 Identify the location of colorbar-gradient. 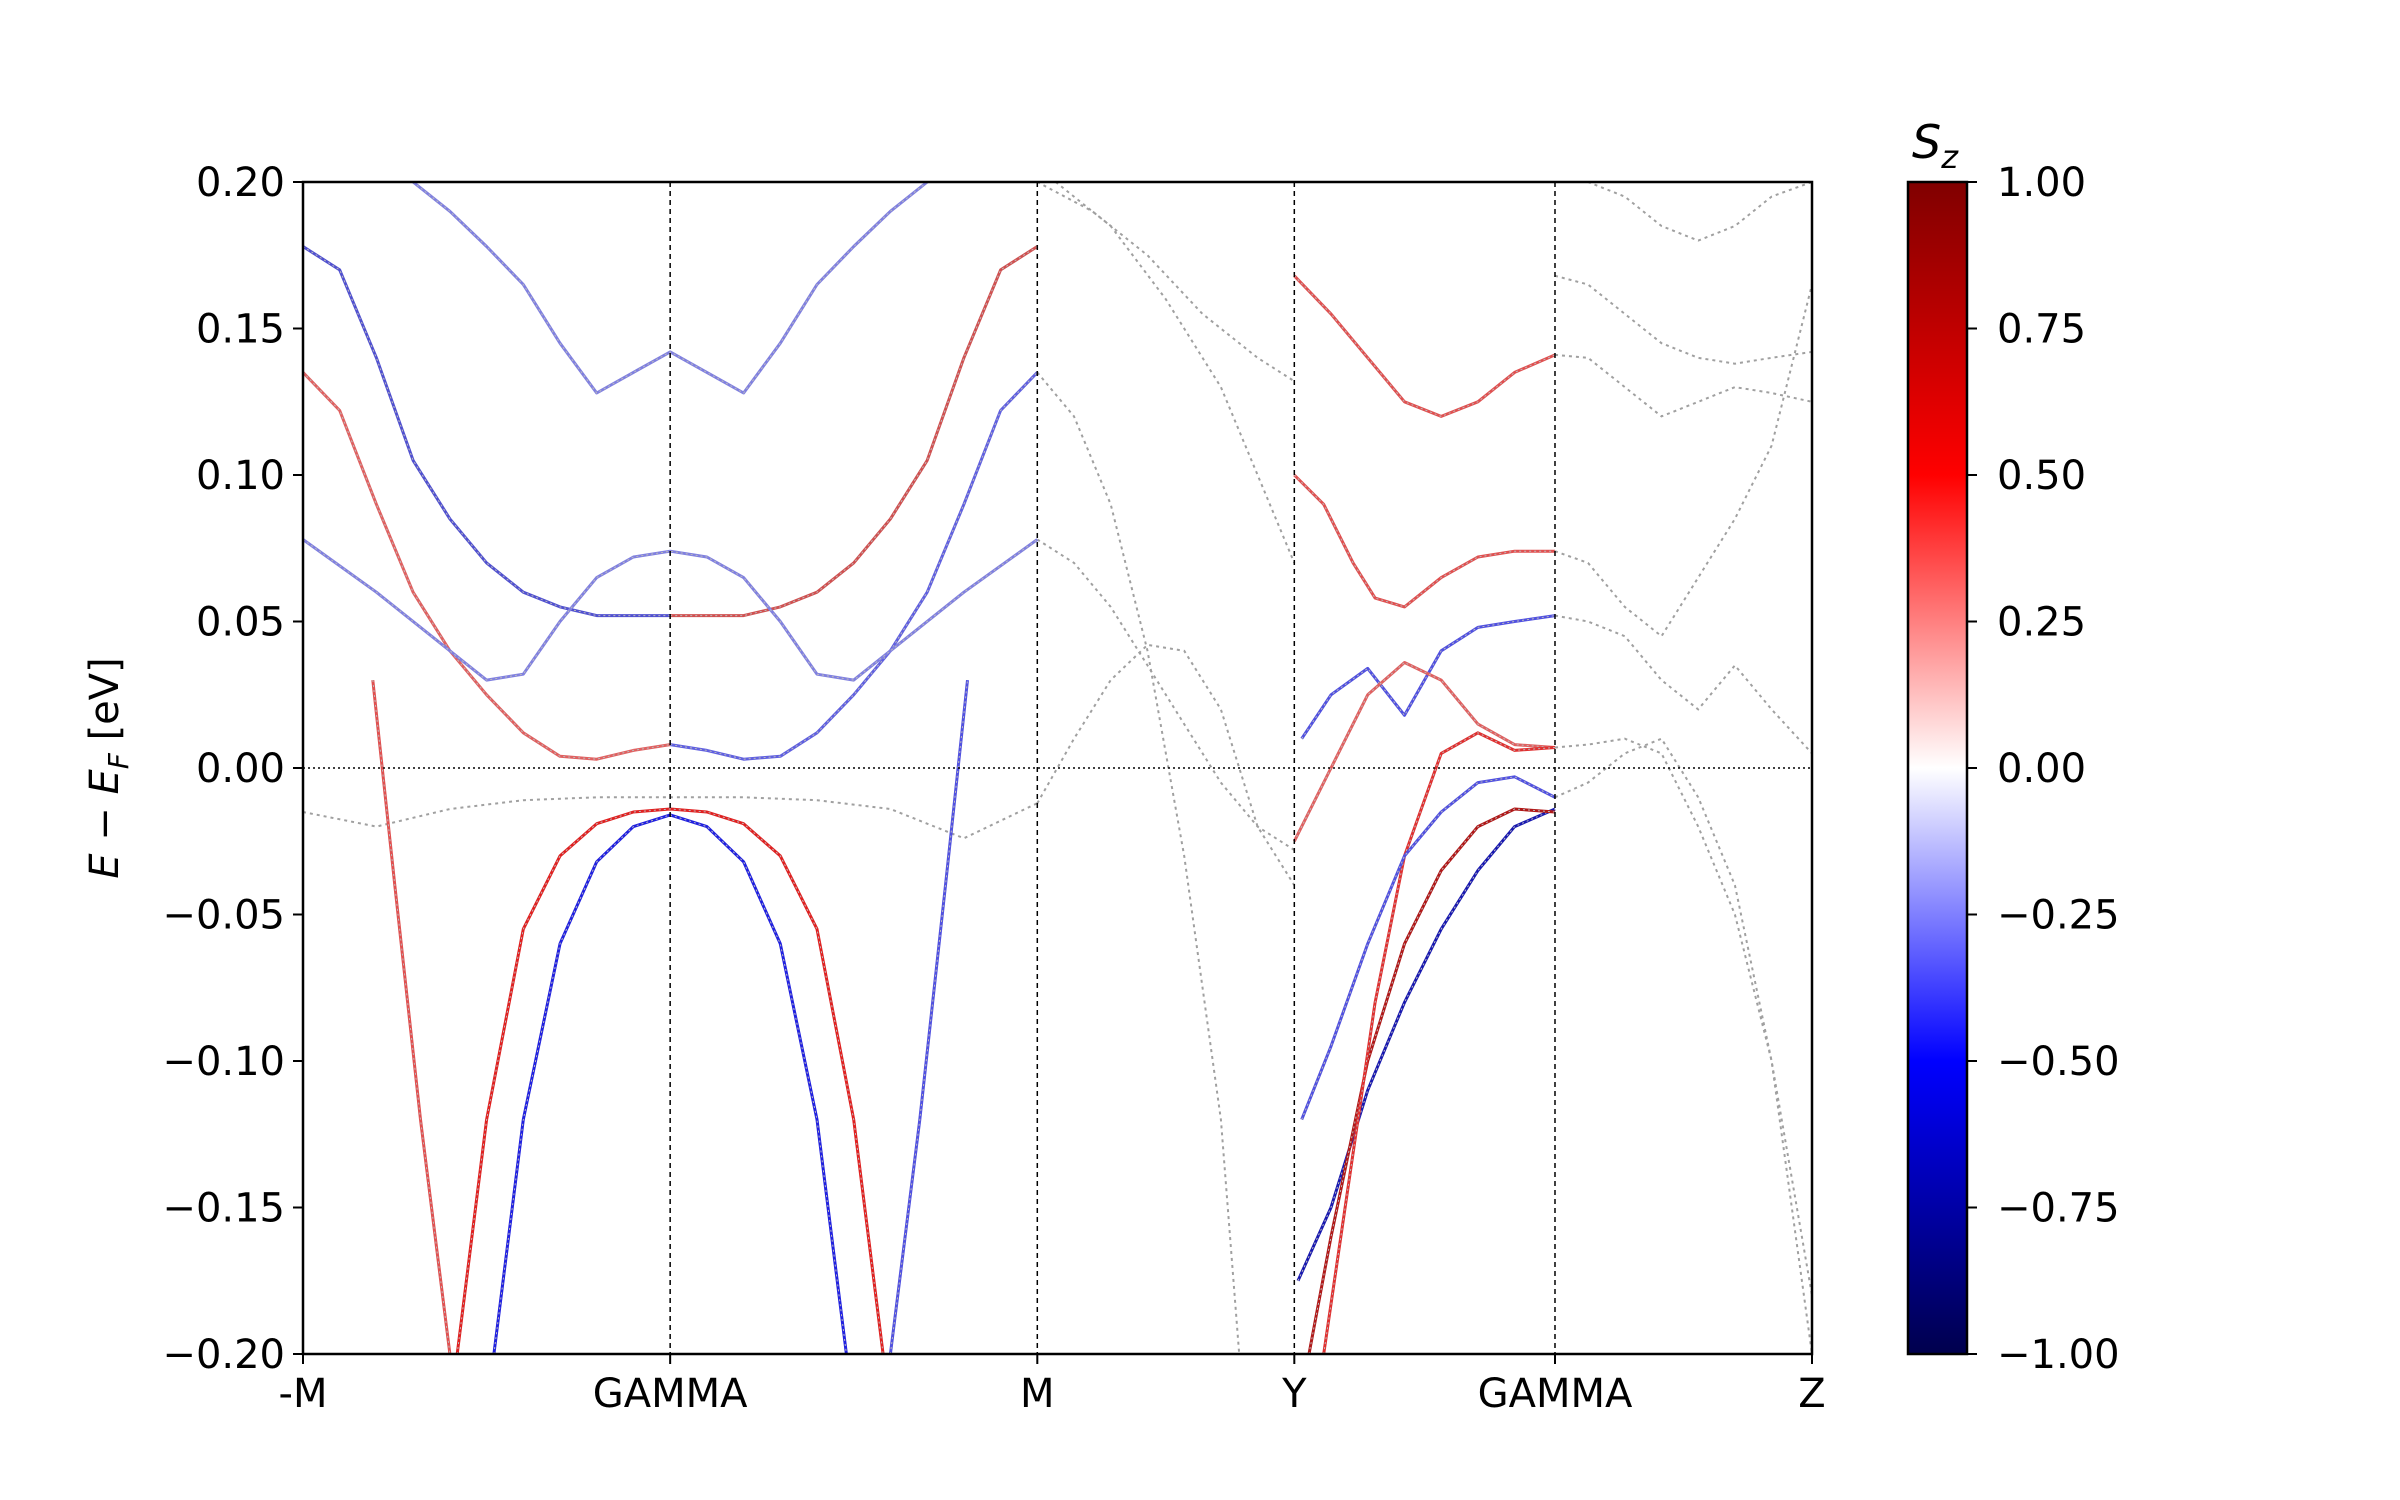
(1937, 768).